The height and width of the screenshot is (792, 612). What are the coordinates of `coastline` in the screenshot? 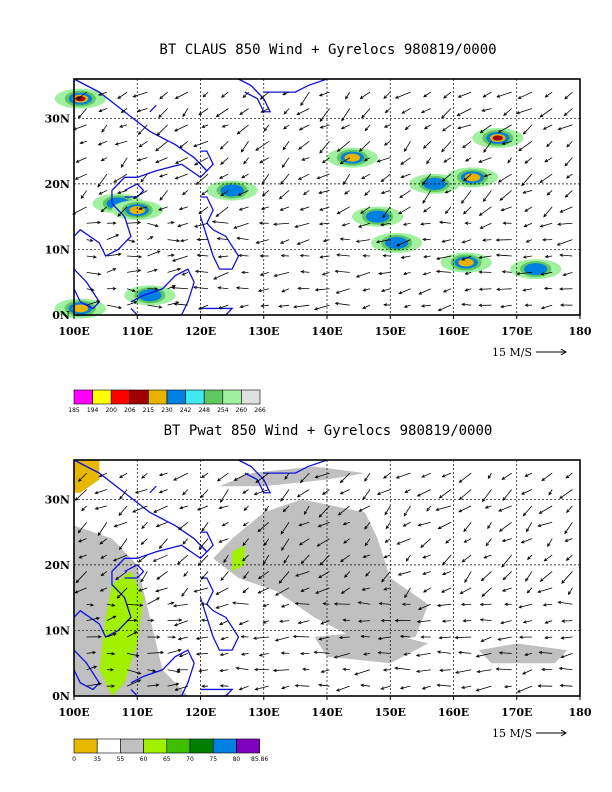 It's located at (134, 190).